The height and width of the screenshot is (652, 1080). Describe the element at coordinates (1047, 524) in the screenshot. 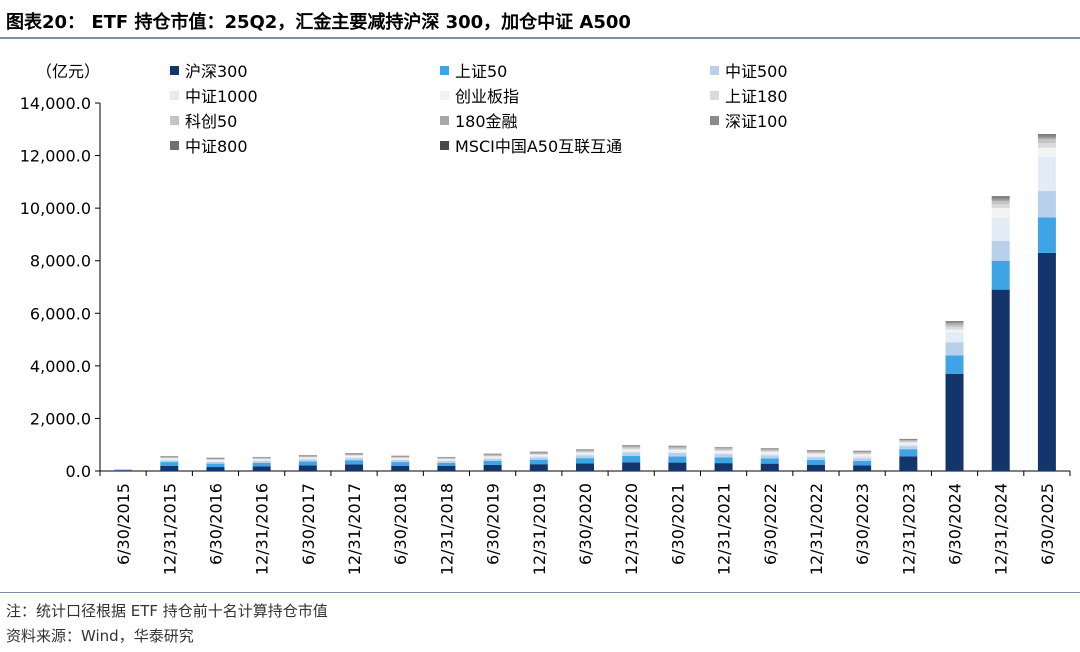

I see `x-tick-label: 6/30/2025` at that location.